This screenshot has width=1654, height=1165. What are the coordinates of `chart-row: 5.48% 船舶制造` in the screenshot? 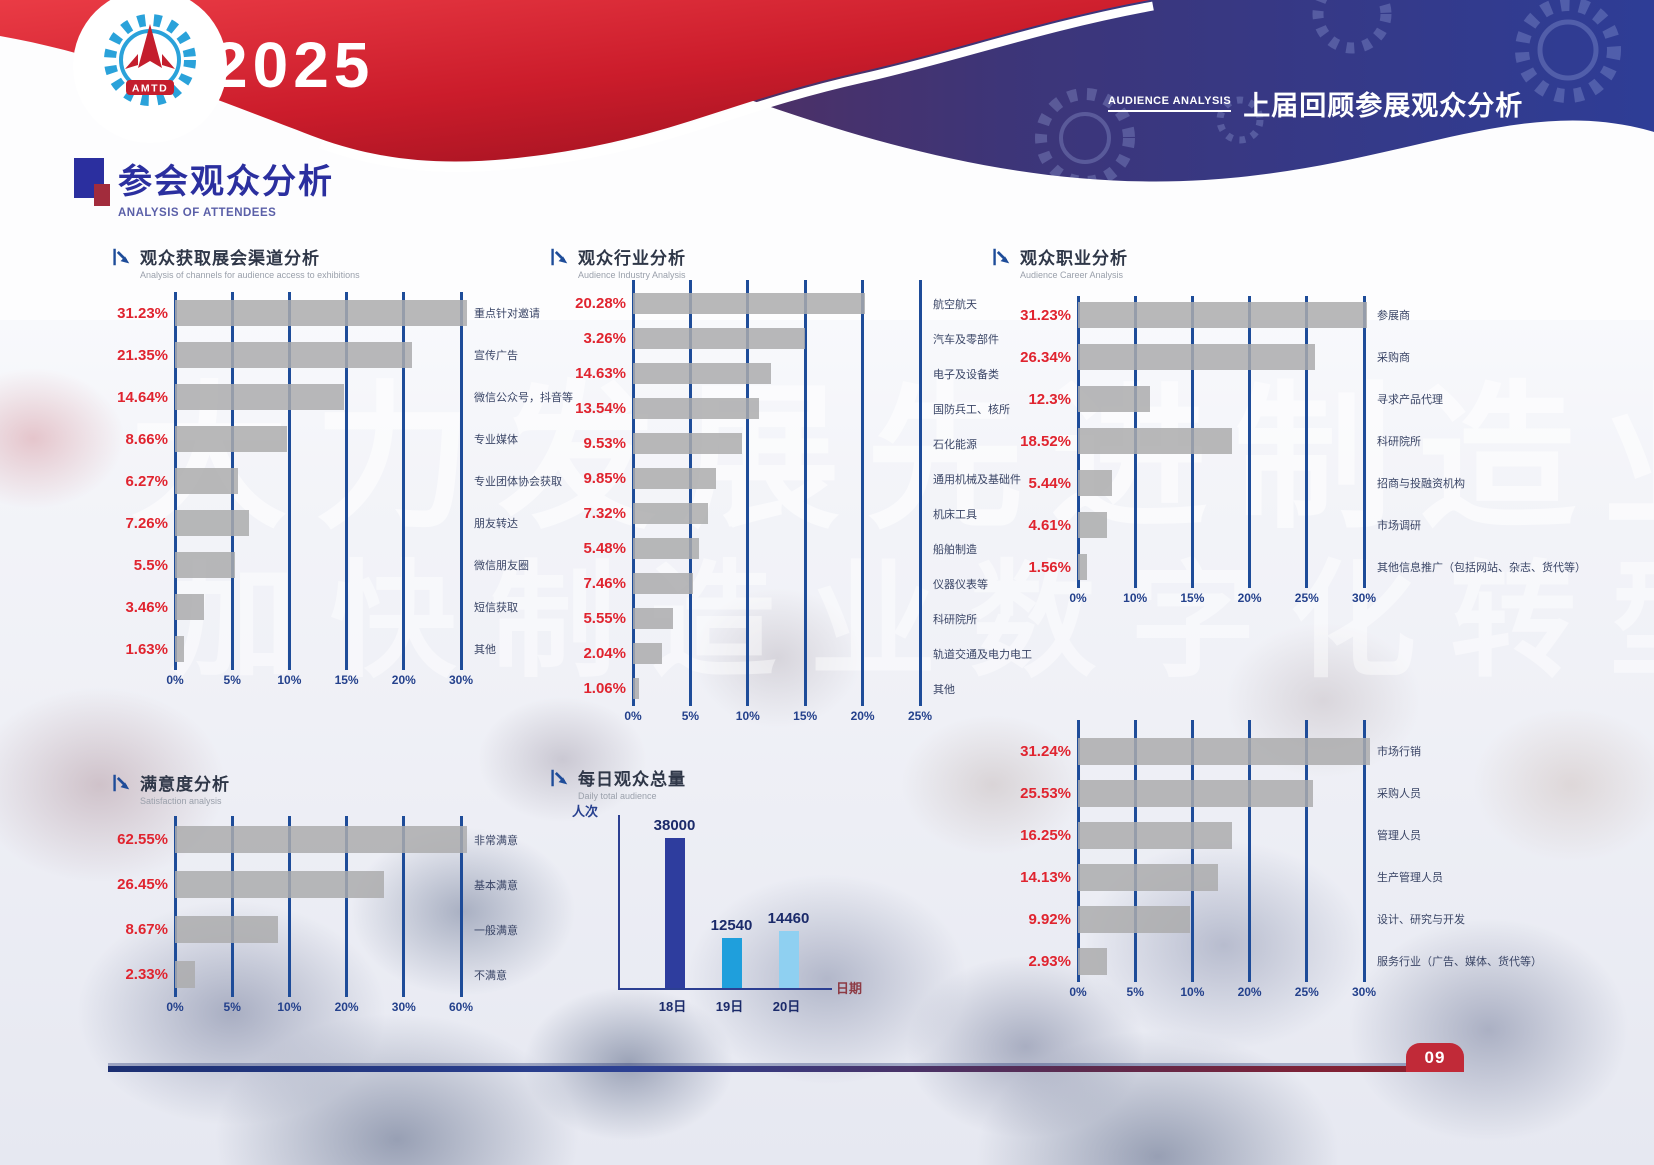 It's located at (828, 548).